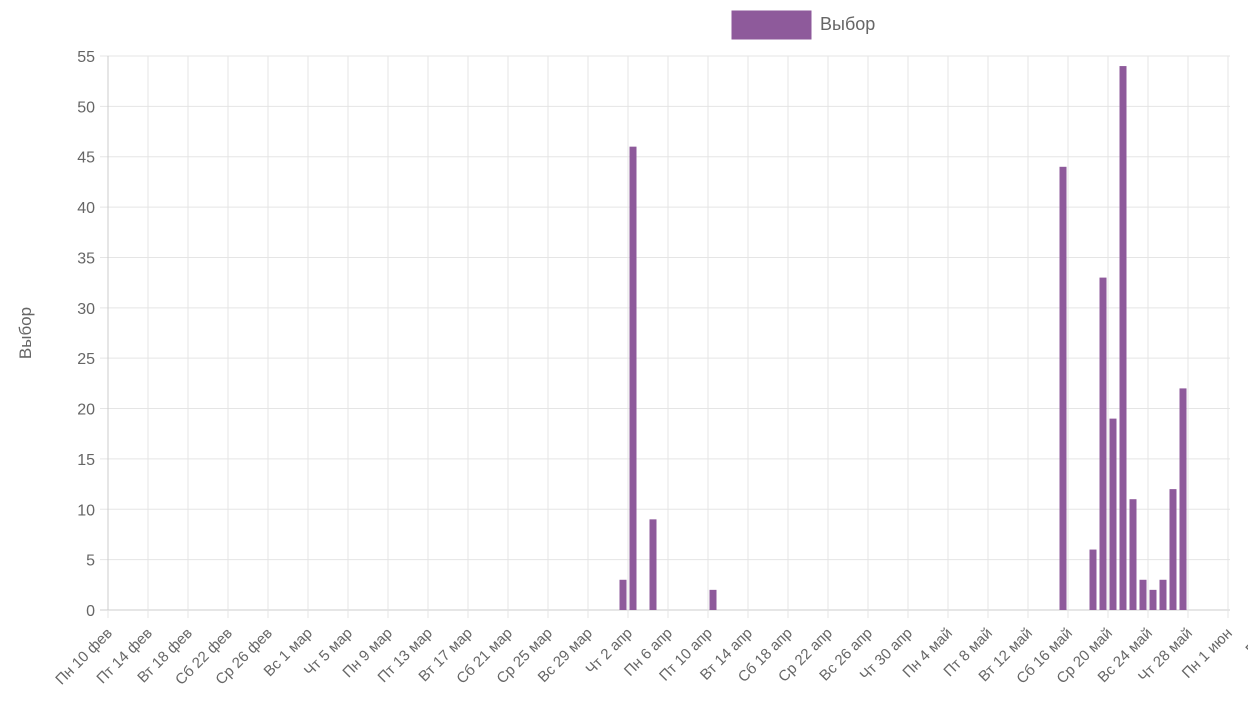  I want to click on y-tick-label: 10, so click(86, 510).